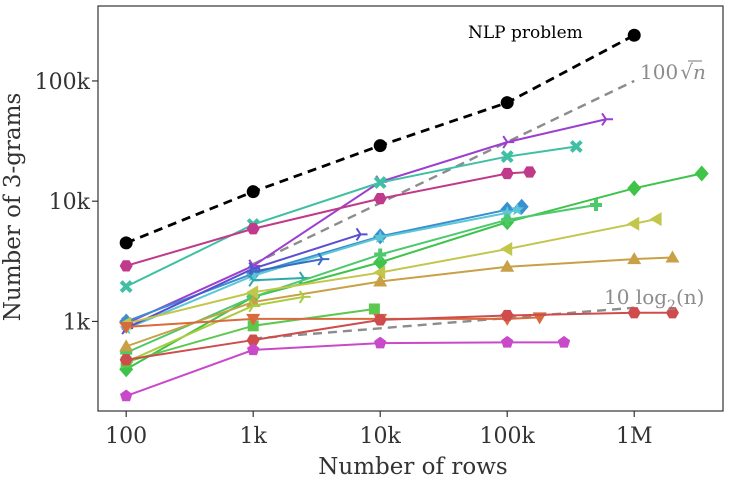 The width and height of the screenshot is (732, 483). Describe the element at coordinates (126, 436) in the screenshot. I see `x-tick-label: 100` at that location.